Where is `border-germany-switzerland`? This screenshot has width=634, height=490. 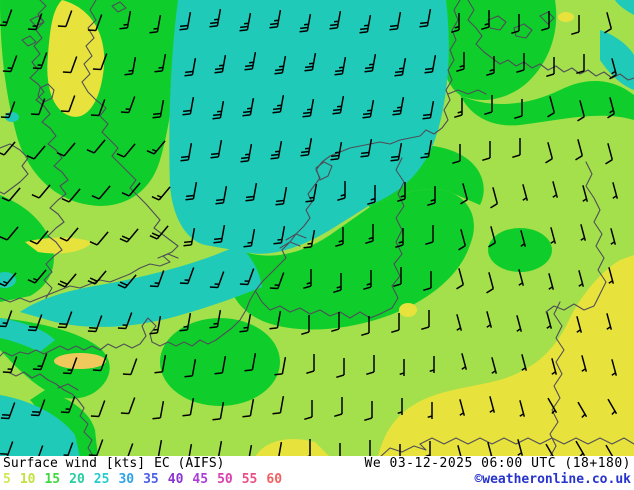 border-germany-switzerland is located at coordinates (403, 450).